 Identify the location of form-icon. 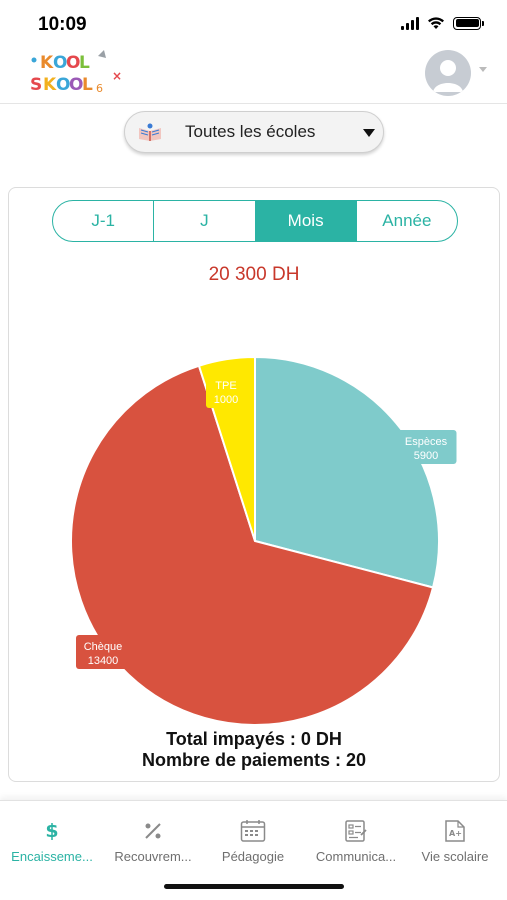
(356, 831).